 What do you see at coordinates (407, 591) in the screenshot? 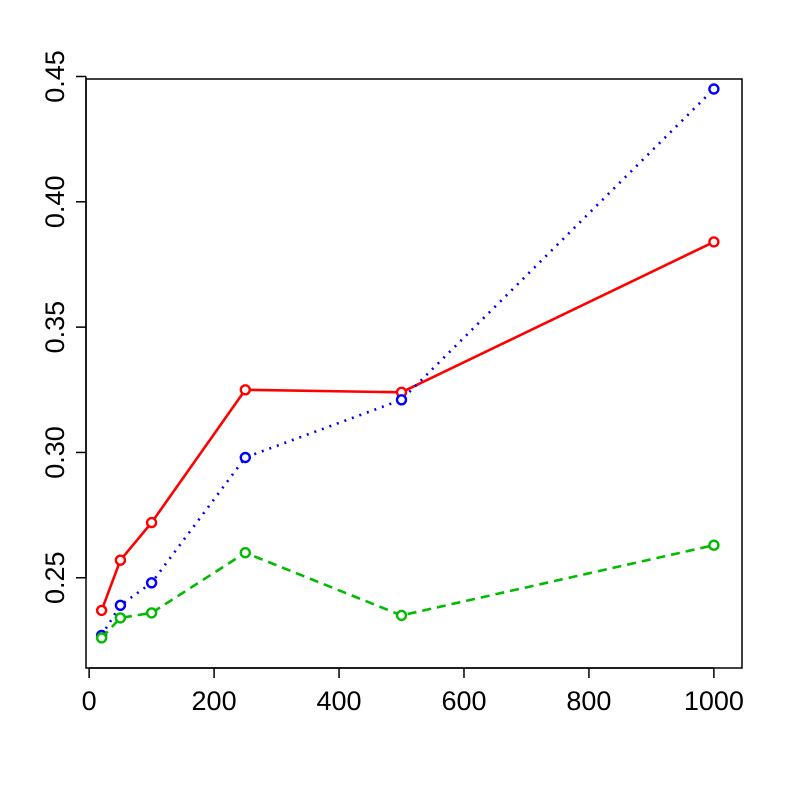
I see `series-3-line` at bounding box center [407, 591].